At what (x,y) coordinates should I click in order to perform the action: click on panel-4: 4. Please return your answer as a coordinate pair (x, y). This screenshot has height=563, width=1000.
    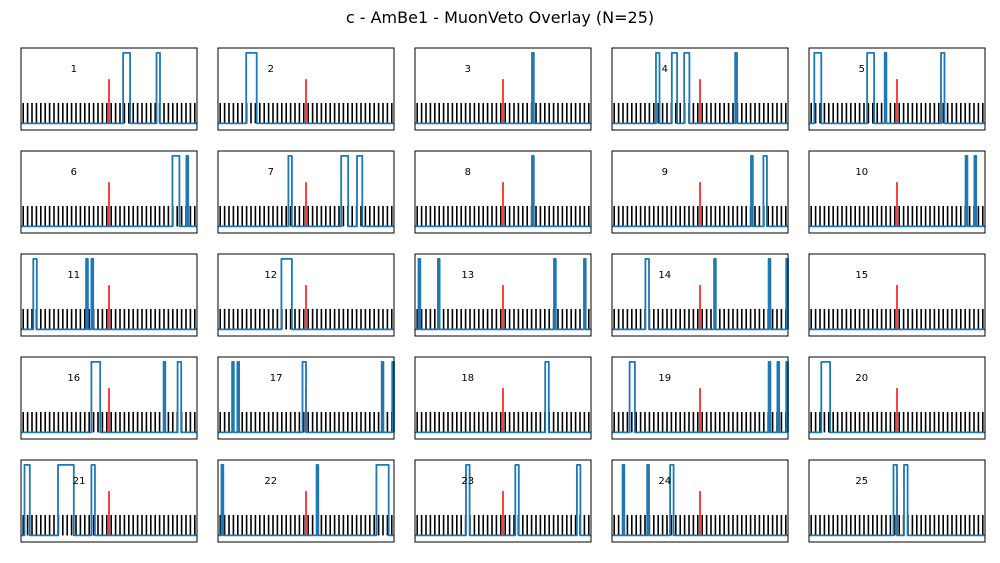
    Looking at the image, I should click on (700, 89).